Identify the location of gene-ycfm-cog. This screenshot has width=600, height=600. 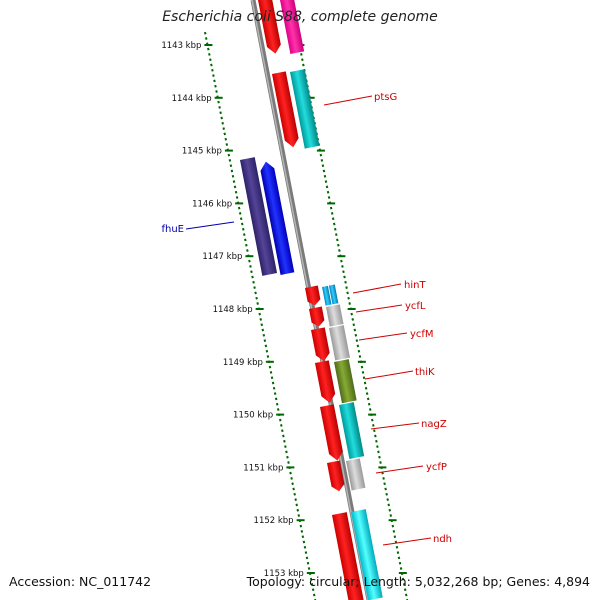
(339, 343).